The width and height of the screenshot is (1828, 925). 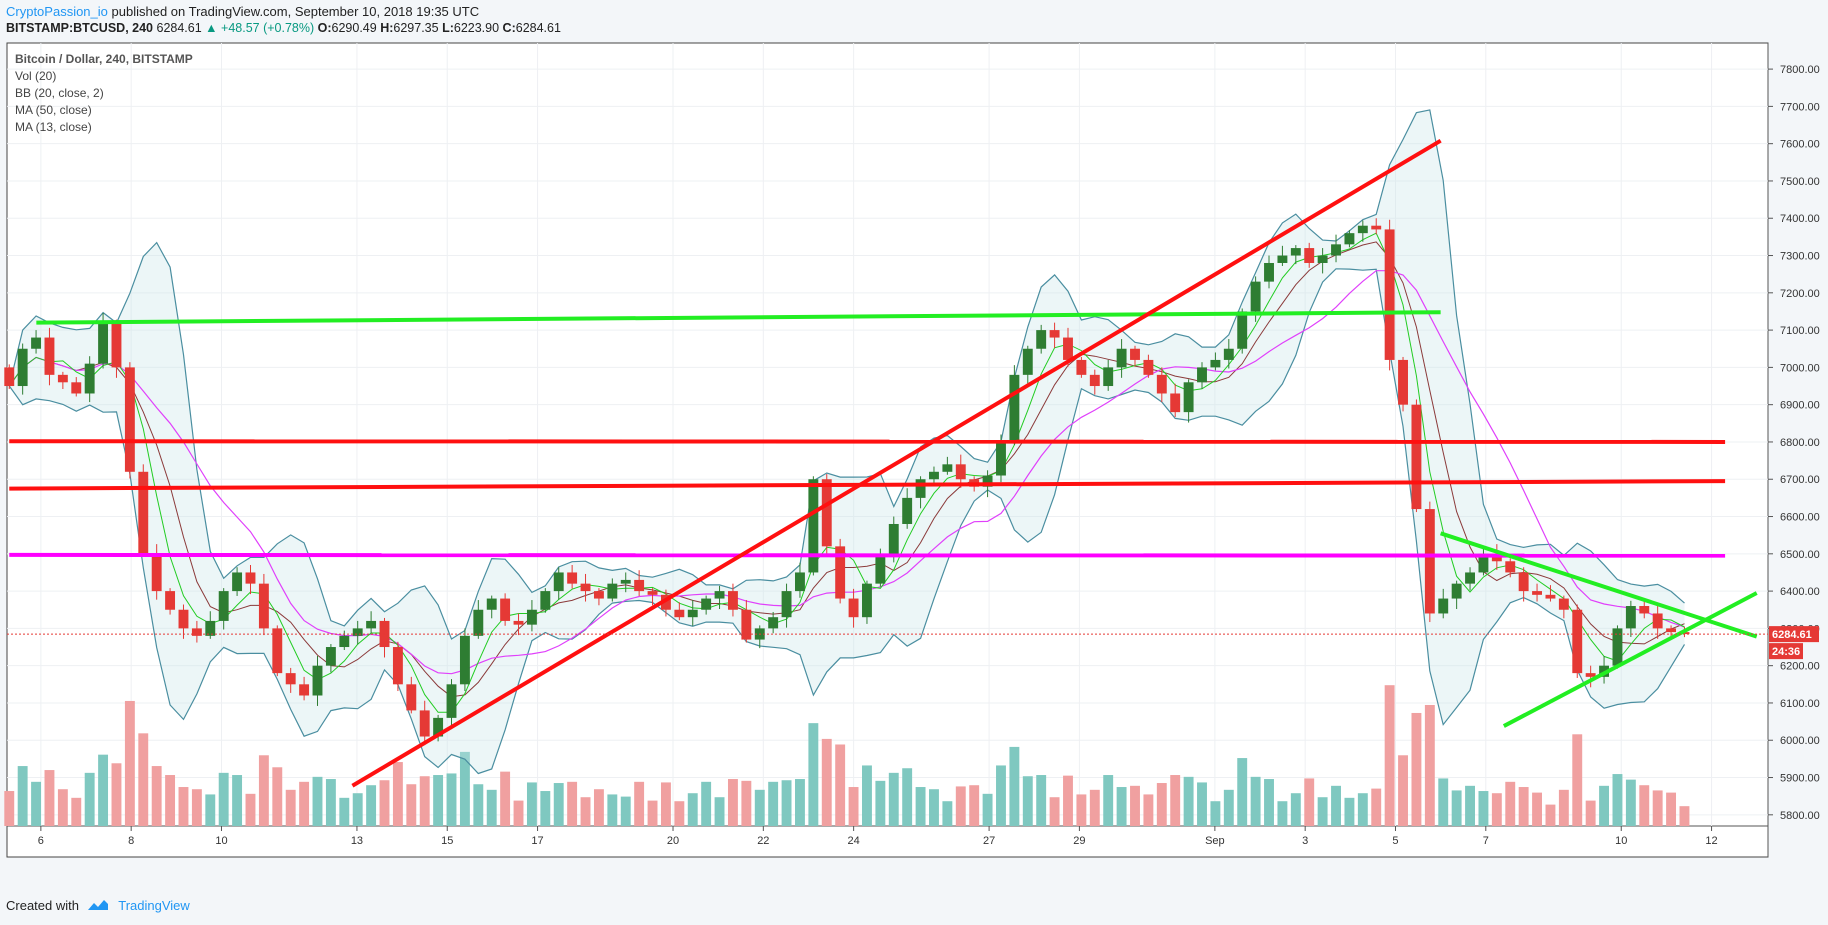 I want to click on tradingview-link: TradingView, so click(x=154, y=905).